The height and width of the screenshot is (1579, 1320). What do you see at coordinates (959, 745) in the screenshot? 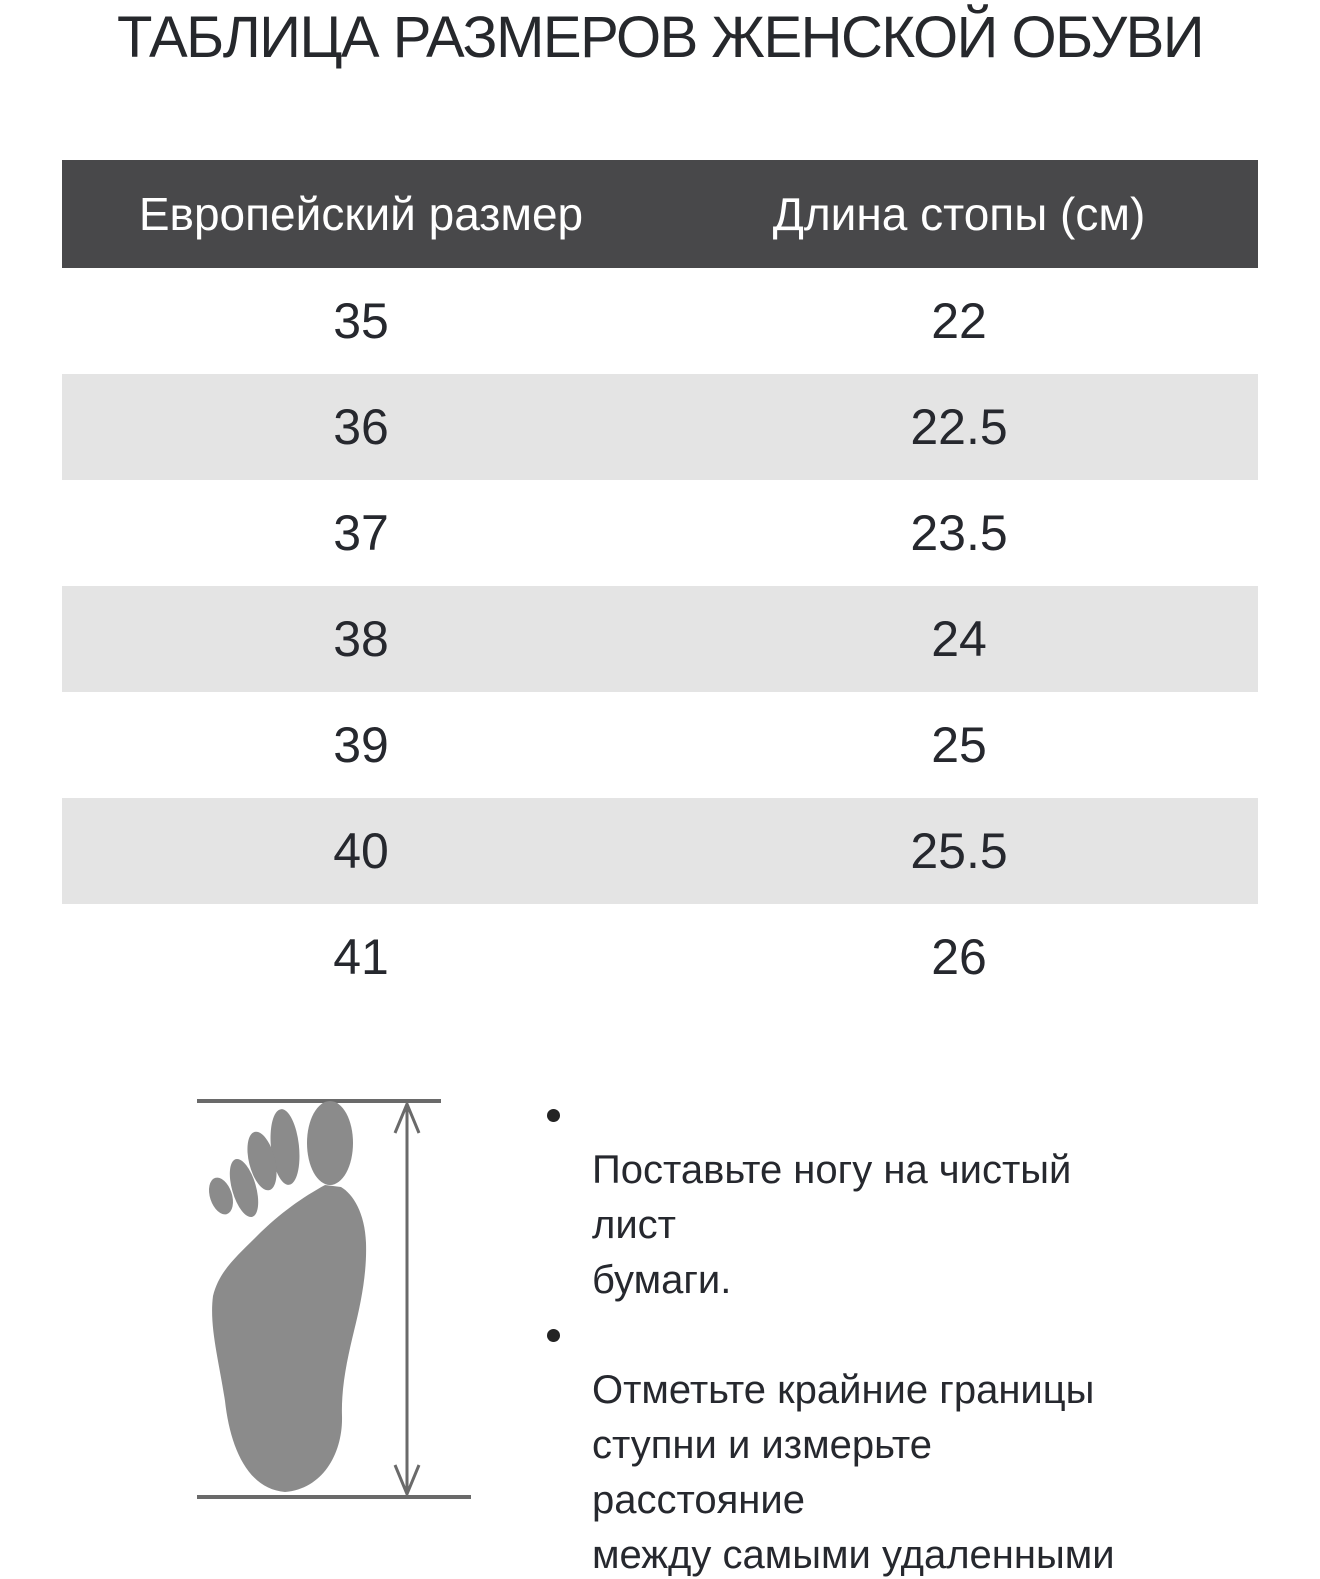
I see `length-cell: 25` at bounding box center [959, 745].